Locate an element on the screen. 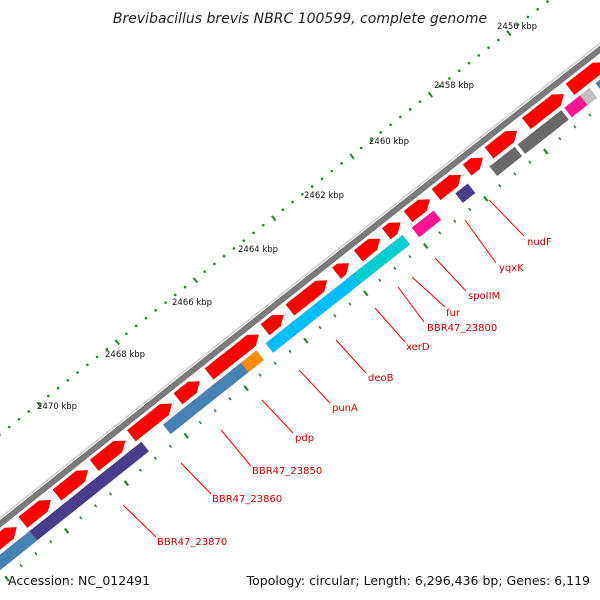 The image size is (600, 600). leader-spoIIM is located at coordinates (450, 274).